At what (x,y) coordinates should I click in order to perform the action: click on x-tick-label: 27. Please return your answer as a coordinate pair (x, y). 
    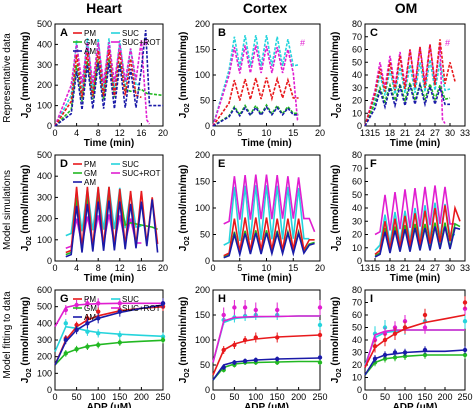
    Looking at the image, I should click on (435, 268).